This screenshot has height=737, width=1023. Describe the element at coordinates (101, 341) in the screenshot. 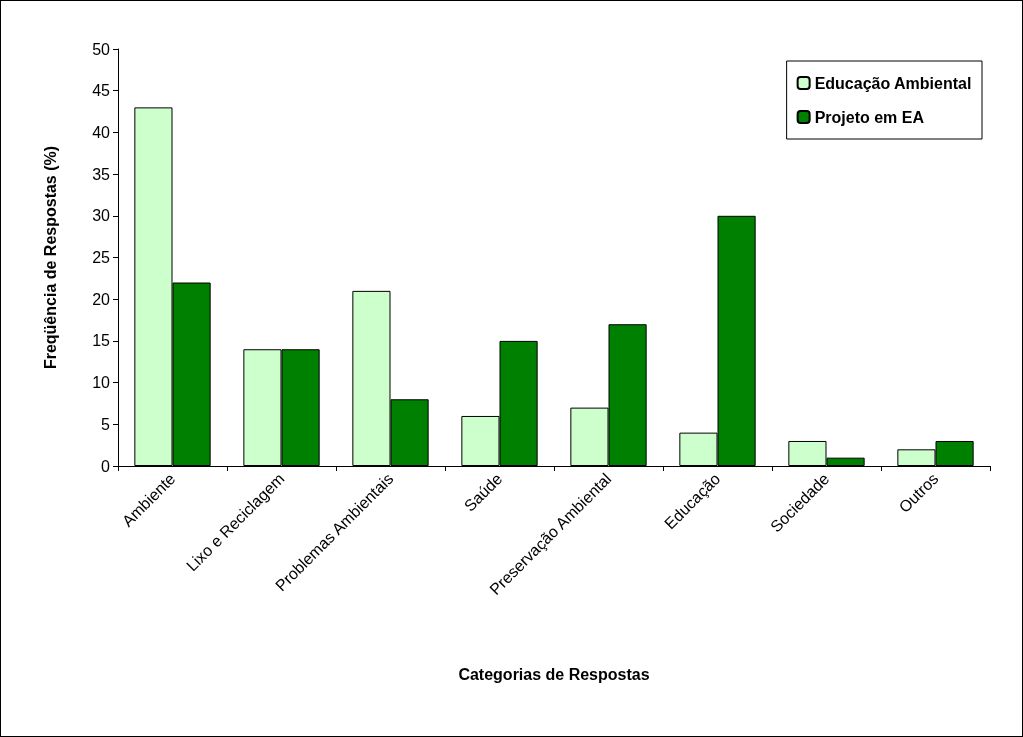

I see `y-tick-label: 15` at that location.